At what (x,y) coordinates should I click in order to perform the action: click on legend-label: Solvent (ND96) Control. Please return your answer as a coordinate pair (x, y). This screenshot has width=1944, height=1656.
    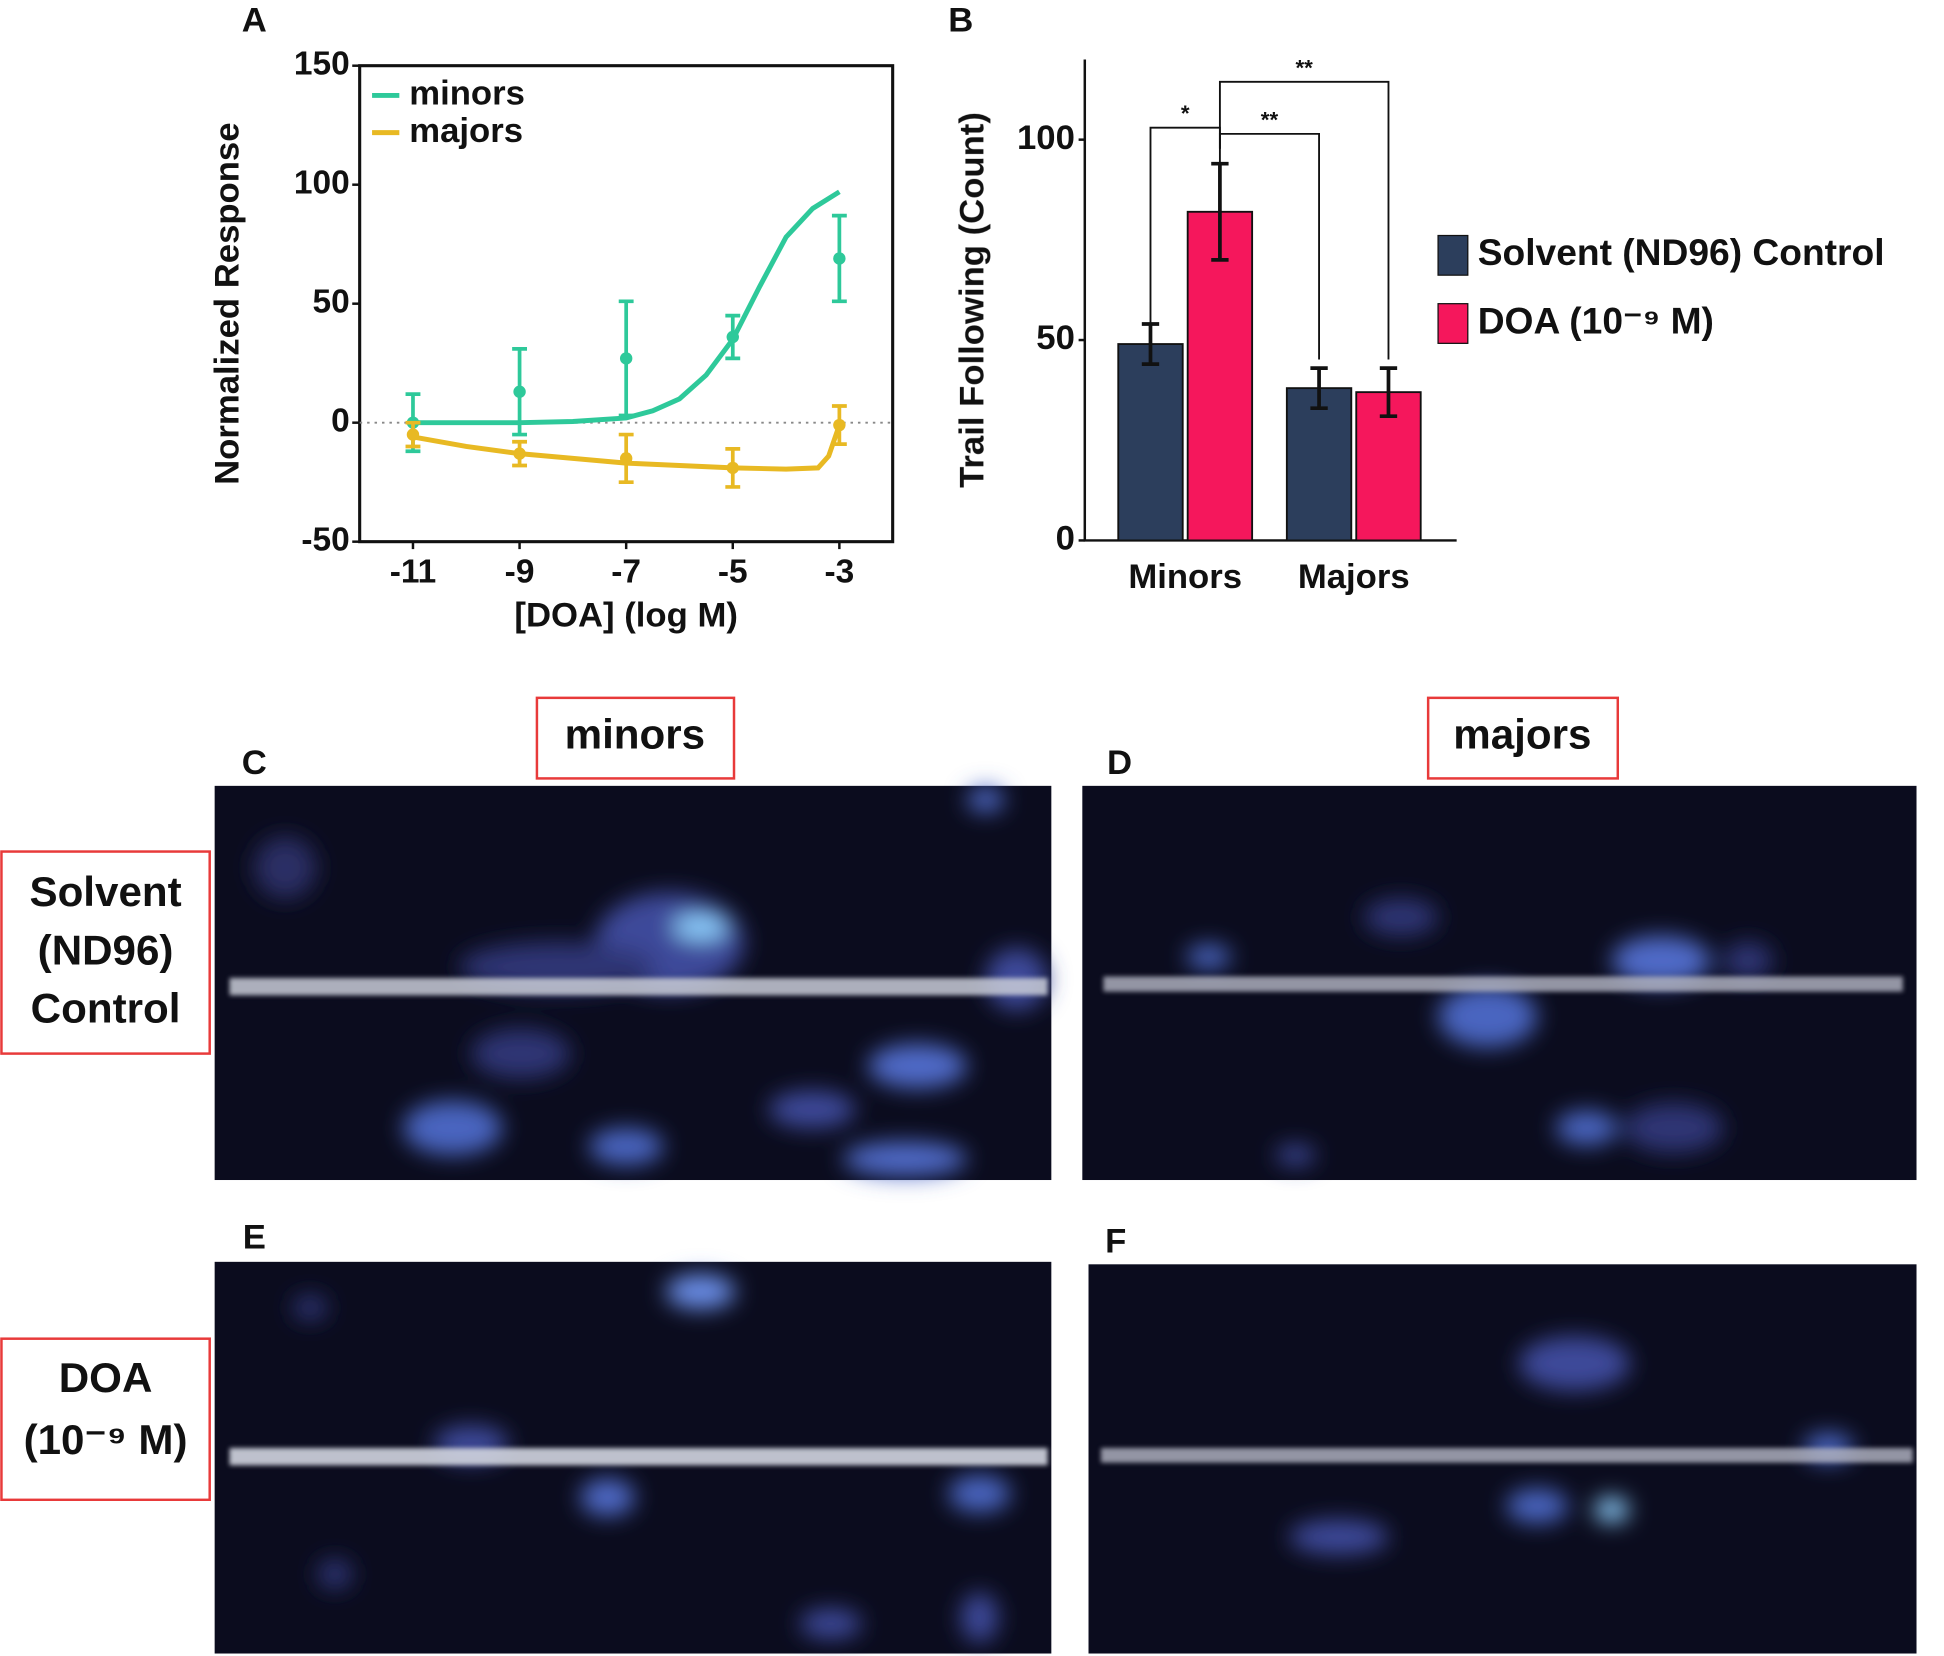
    Looking at the image, I should click on (1681, 252).